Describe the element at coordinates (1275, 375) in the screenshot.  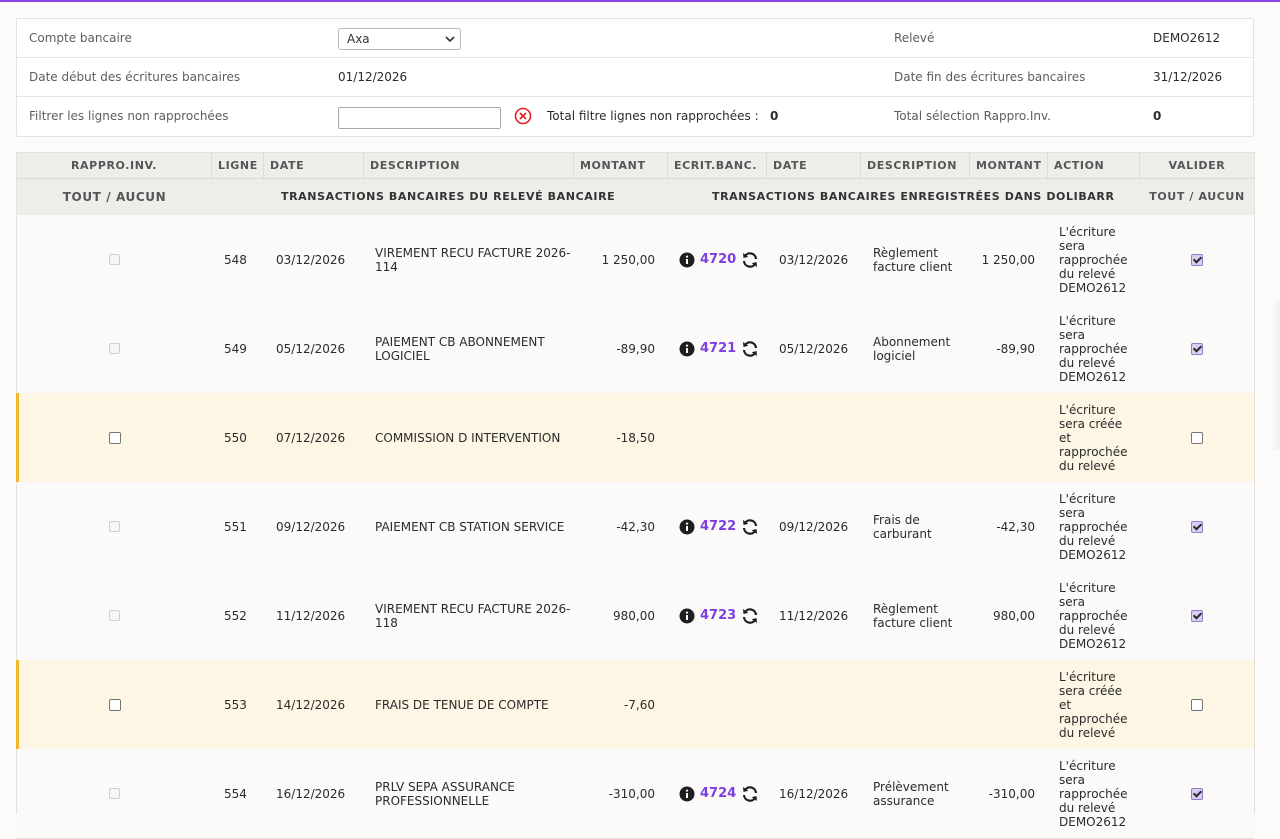
I see `scroll-shadow` at that location.